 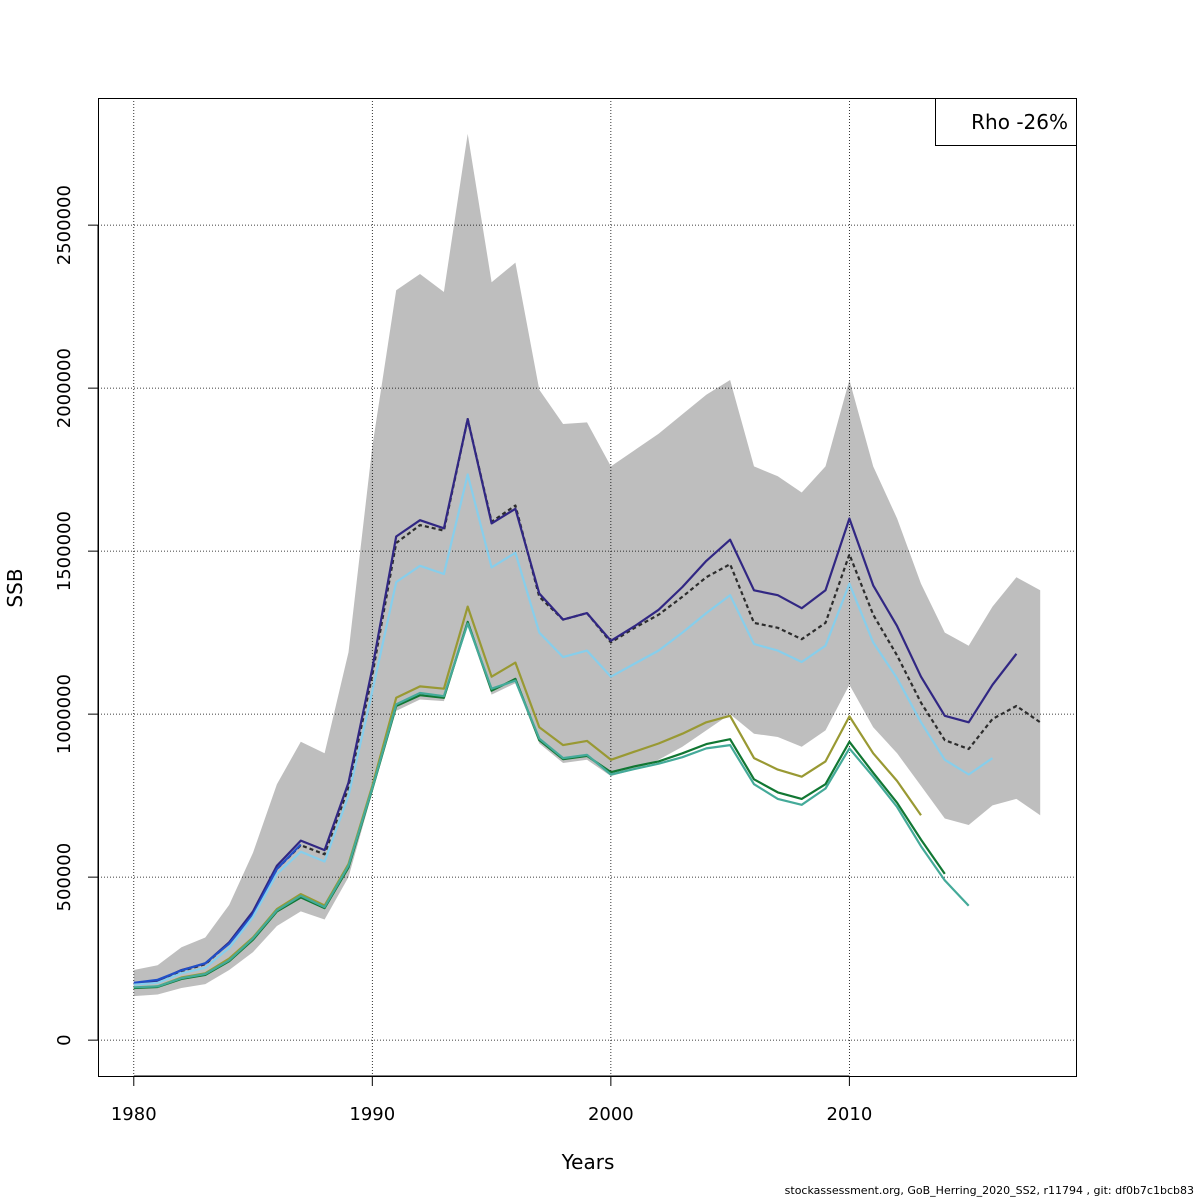 I want to click on y-tick-label-0: 0, so click(x=64, y=1039).